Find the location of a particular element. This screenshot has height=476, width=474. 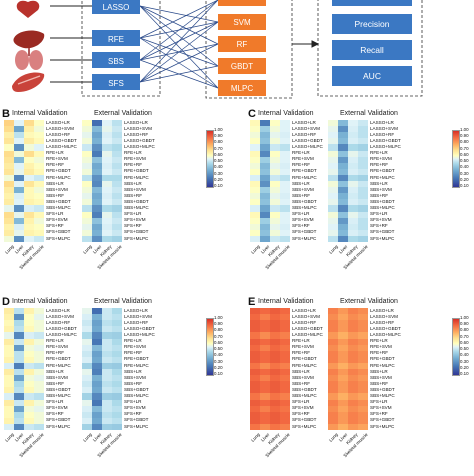

colorbar-tick: 0.20 is located at coordinates (218, 367).